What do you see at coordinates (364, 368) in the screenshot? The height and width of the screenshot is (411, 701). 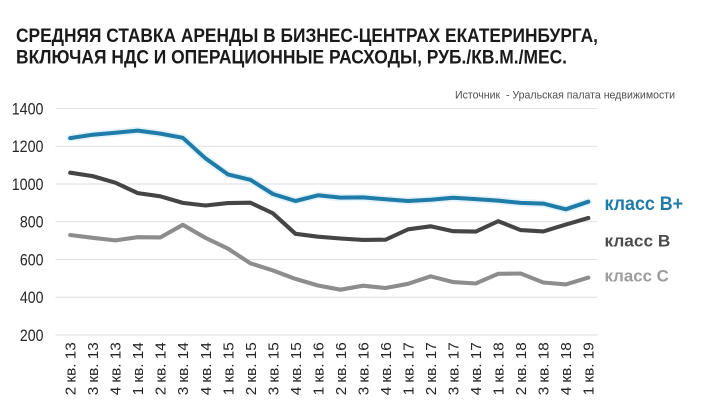 I see `svg-text: 3 кв. 16` at bounding box center [364, 368].